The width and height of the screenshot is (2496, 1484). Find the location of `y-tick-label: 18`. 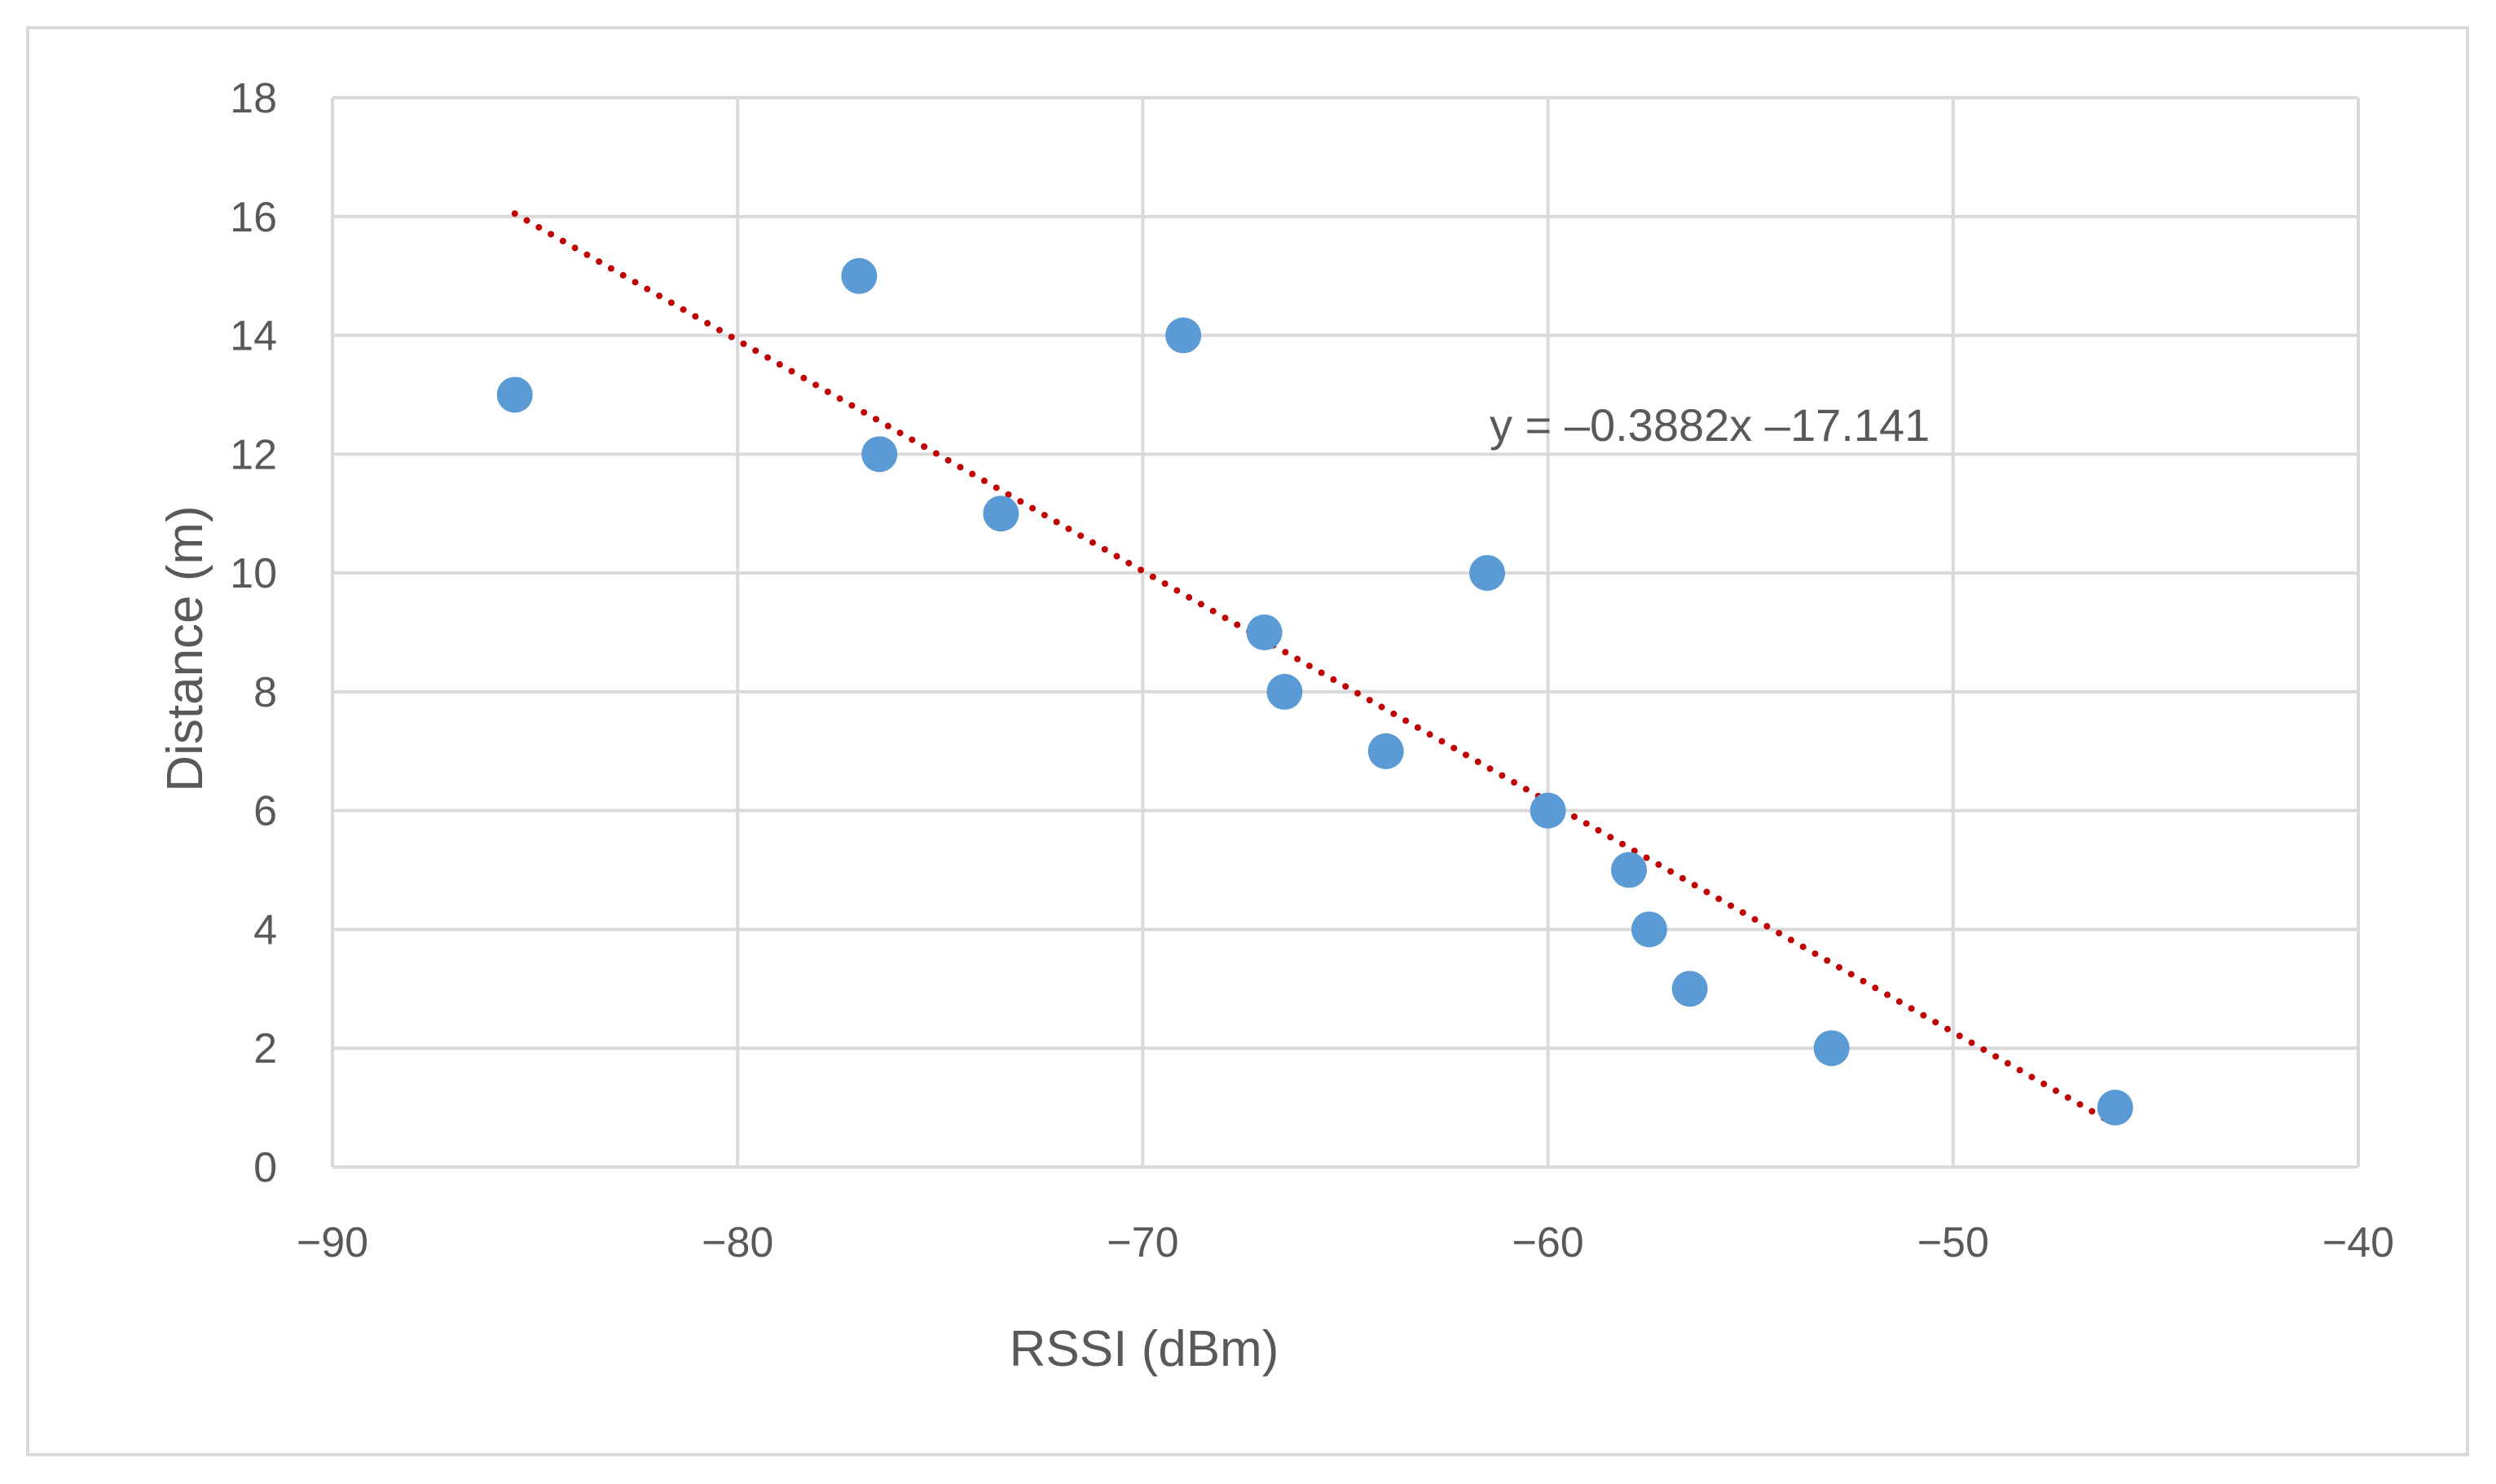

y-tick-label: 18 is located at coordinates (253, 98).